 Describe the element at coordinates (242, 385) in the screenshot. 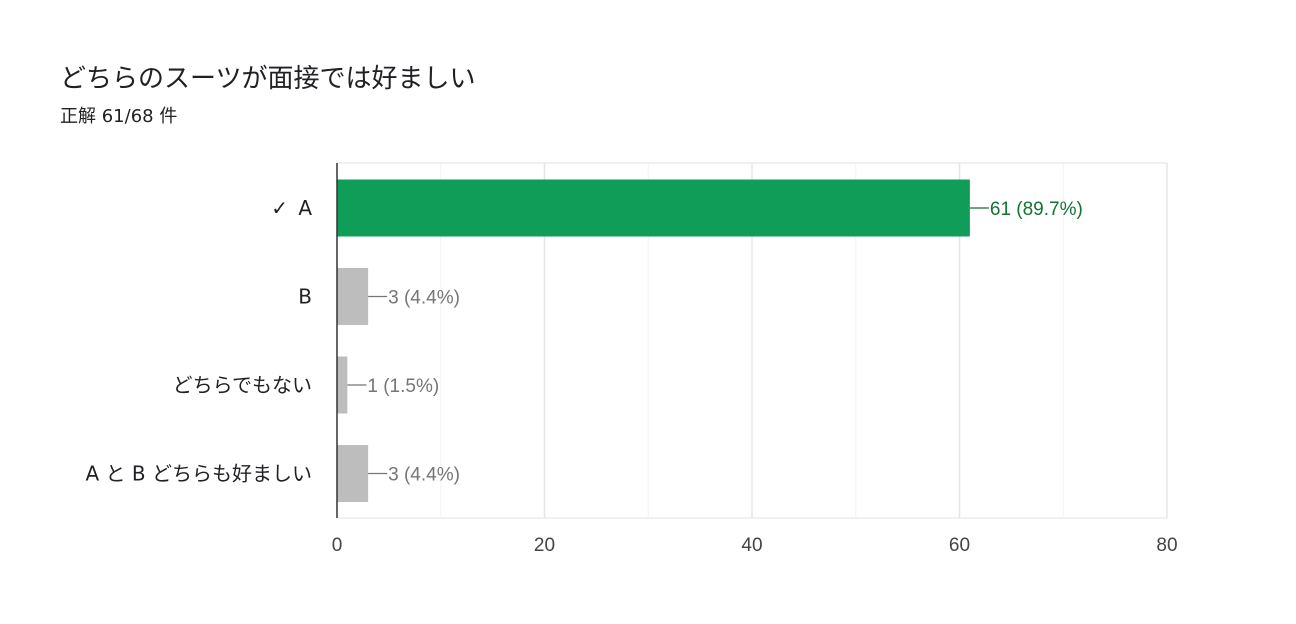

I see `category-label: どちらでもない` at that location.